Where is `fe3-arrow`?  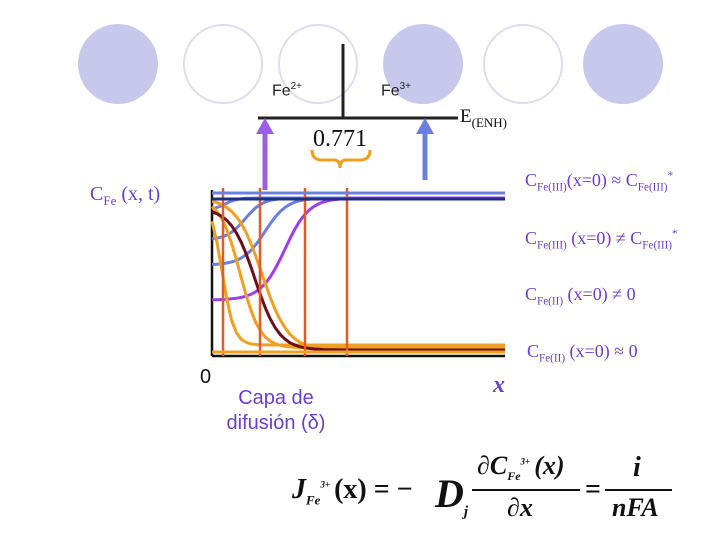
fe3-arrow is located at coordinates (425, 149).